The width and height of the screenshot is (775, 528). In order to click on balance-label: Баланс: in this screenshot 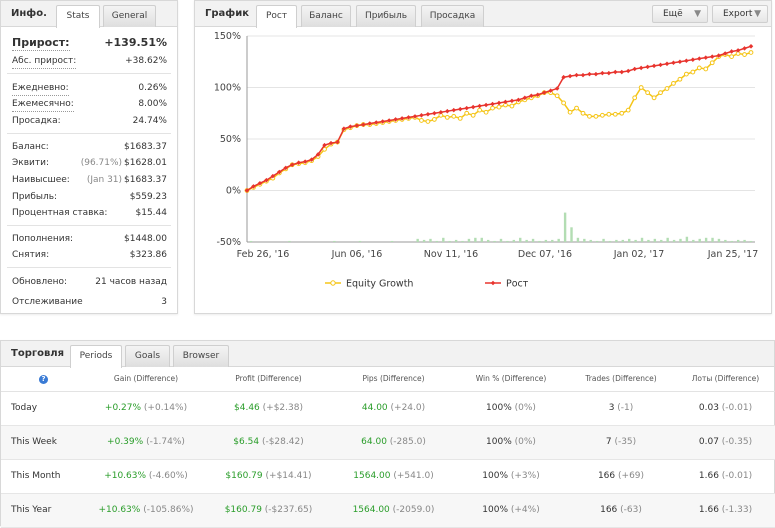, I will do `click(30, 147)`.